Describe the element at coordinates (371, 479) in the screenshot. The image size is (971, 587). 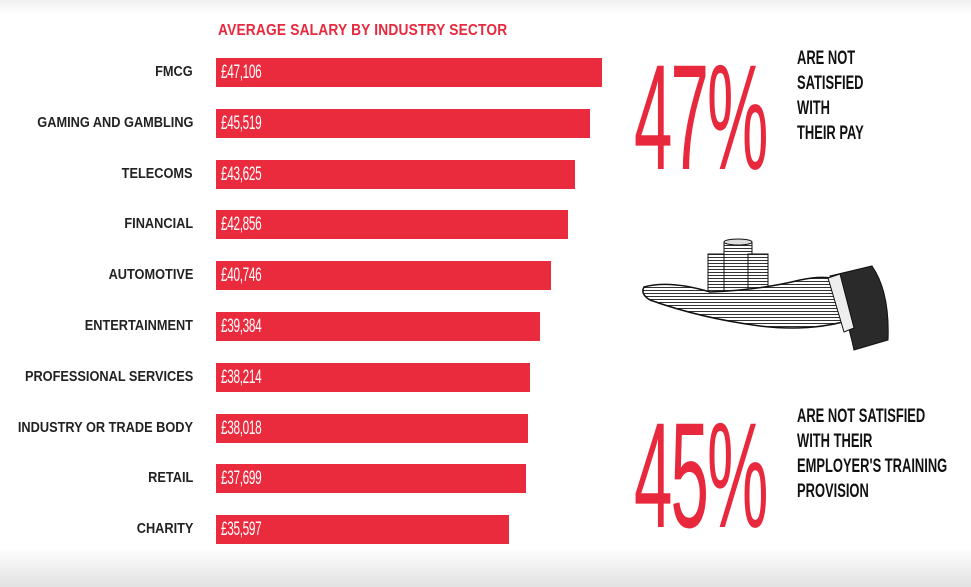
I see `salary-bar: £37,699` at that location.